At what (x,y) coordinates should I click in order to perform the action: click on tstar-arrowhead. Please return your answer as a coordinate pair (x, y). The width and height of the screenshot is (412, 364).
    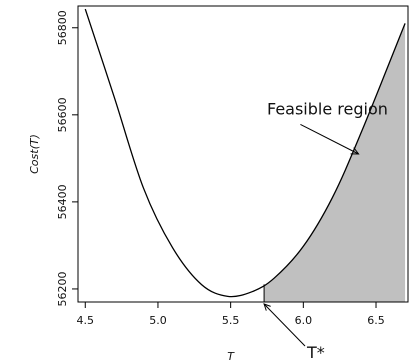
    Looking at the image, I should click on (267, 307).